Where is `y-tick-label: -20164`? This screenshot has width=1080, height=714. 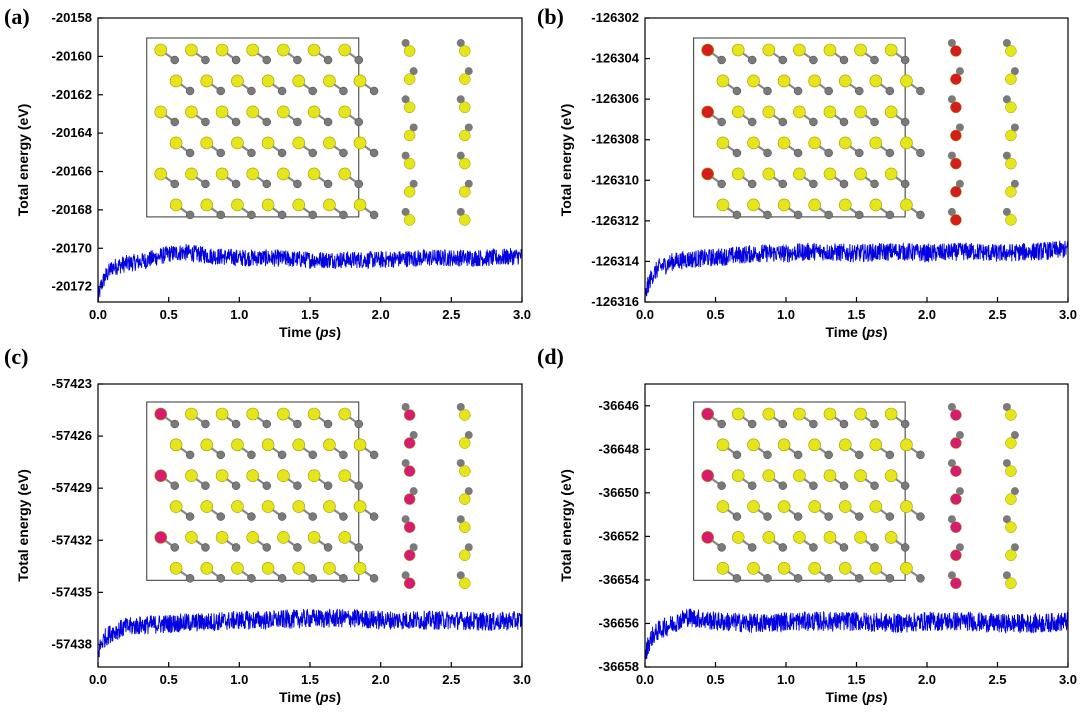 y-tick-label: -20164 is located at coordinates (72, 132).